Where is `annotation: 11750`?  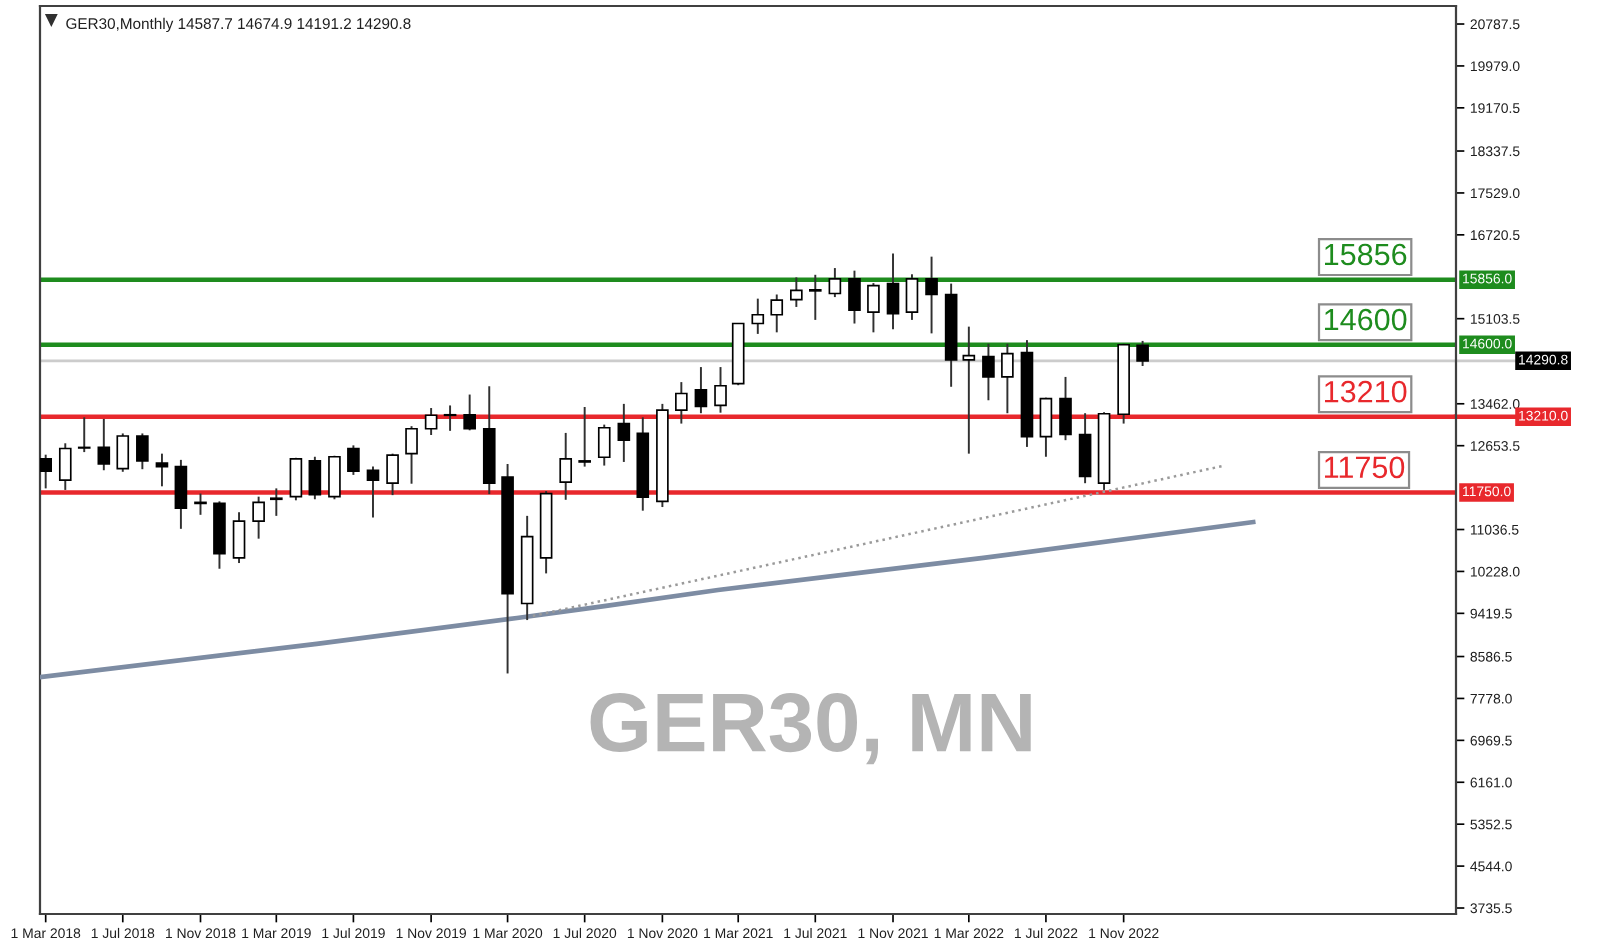 annotation: 11750 is located at coordinates (1365, 467).